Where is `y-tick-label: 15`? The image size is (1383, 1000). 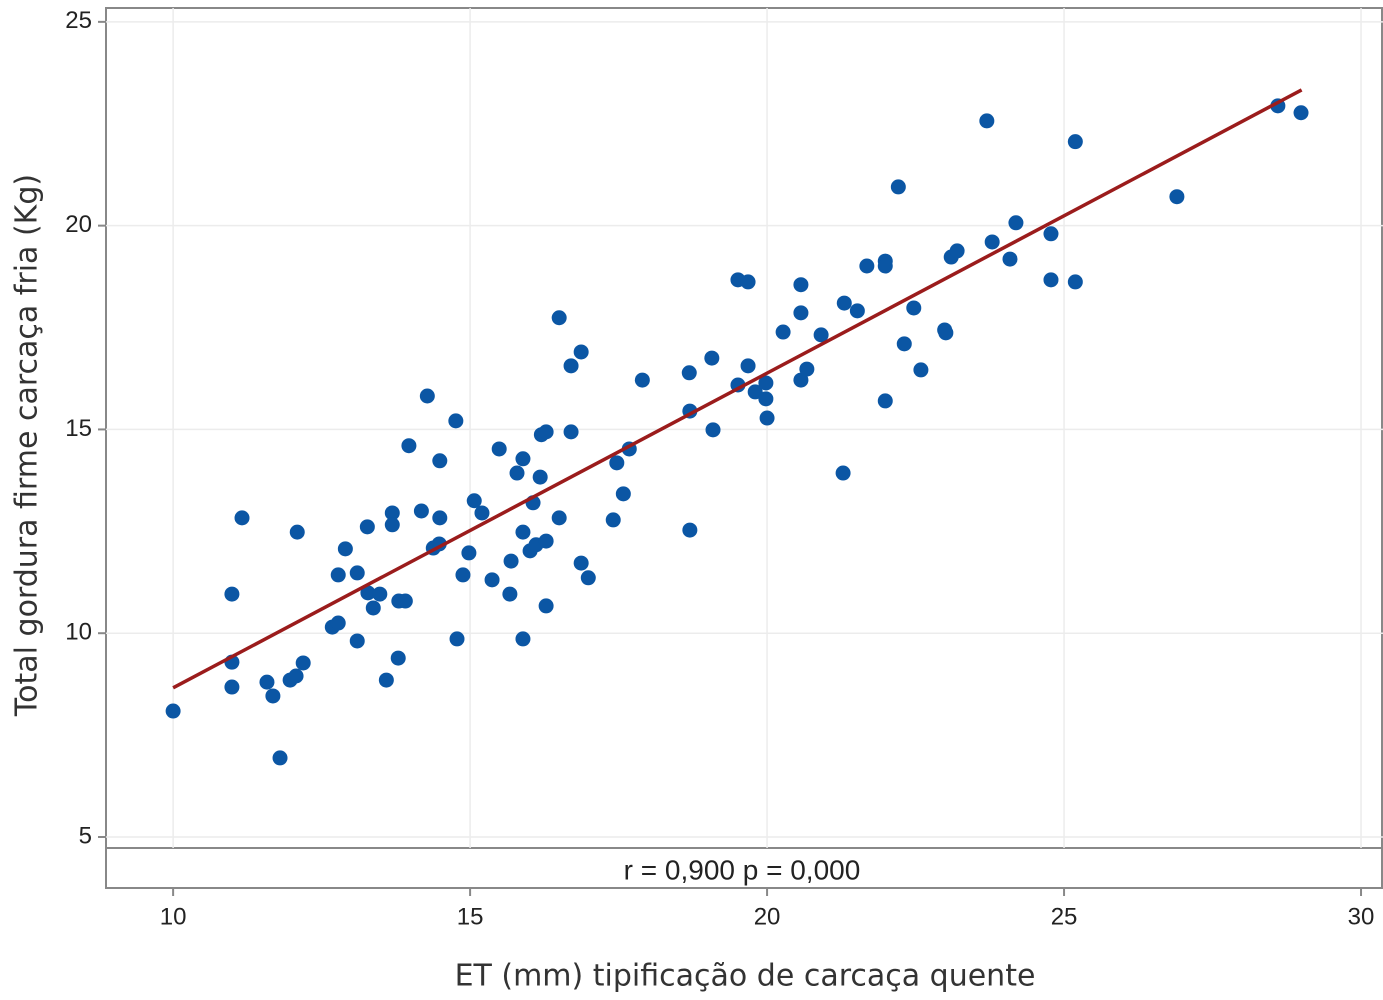
y-tick-label: 15 is located at coordinates (78, 428).